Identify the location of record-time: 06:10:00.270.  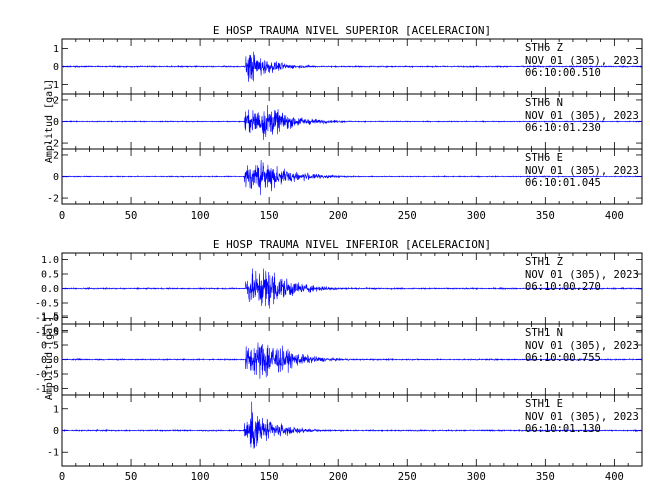
(563, 287).